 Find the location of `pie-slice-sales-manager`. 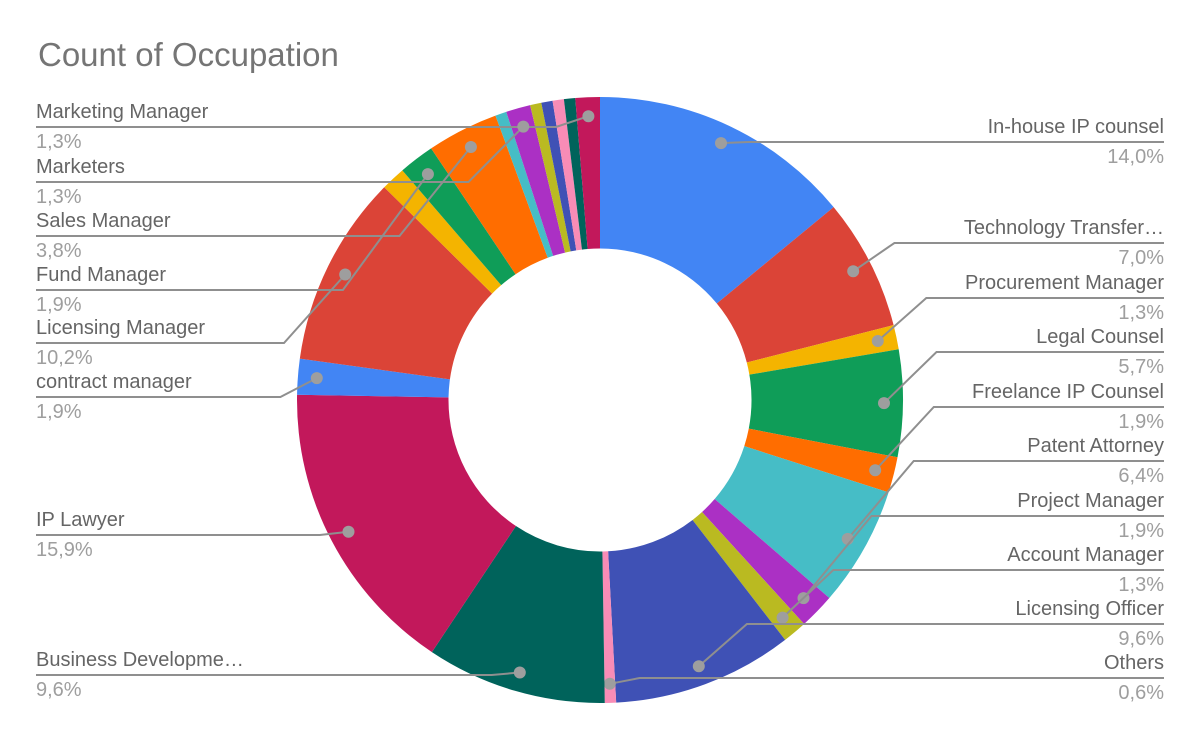

pie-slice-sales-manager is located at coordinates (489, 195).